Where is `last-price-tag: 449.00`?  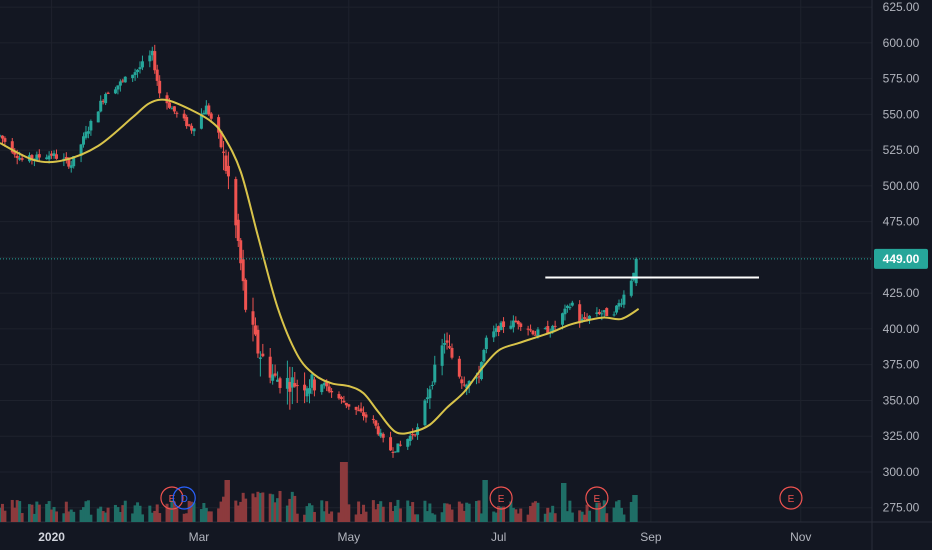
last-price-tag: 449.00 is located at coordinates (901, 258).